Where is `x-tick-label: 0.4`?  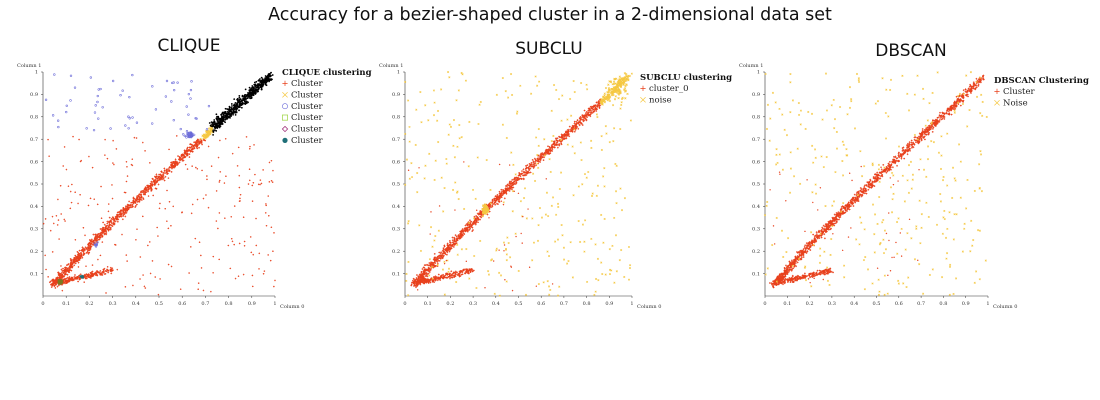
x-tick-label: 0.4 is located at coordinates (854, 304).